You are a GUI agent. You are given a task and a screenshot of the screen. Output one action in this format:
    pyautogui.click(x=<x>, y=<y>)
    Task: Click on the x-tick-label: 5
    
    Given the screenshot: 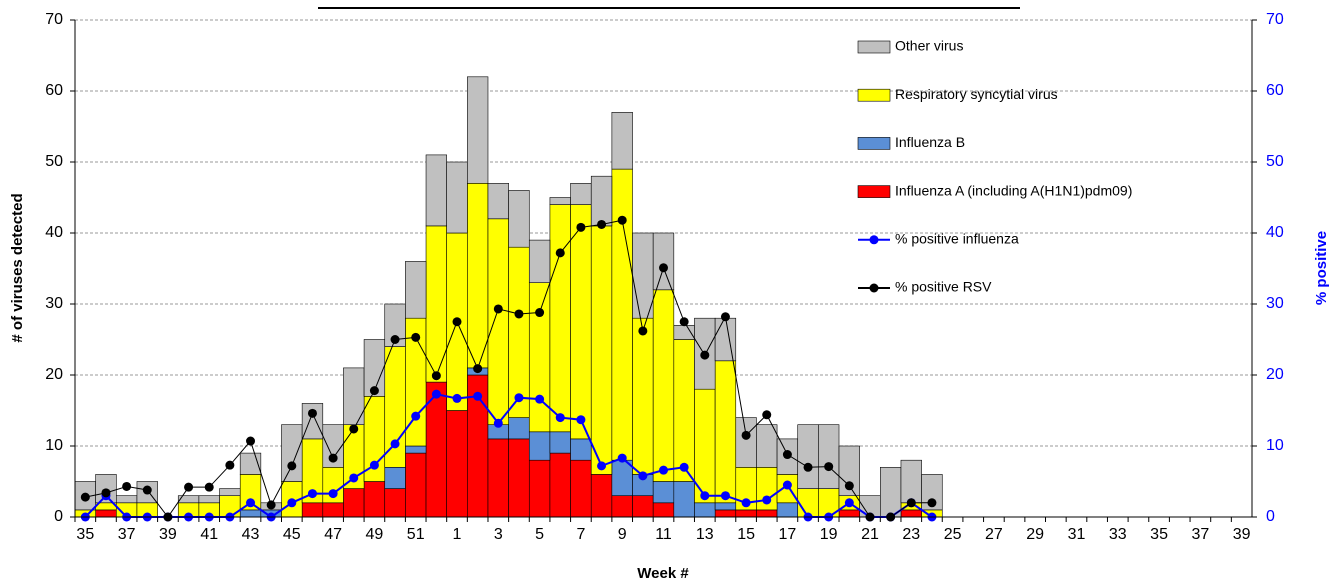 What is the action you would take?
    pyautogui.click(x=539, y=534)
    